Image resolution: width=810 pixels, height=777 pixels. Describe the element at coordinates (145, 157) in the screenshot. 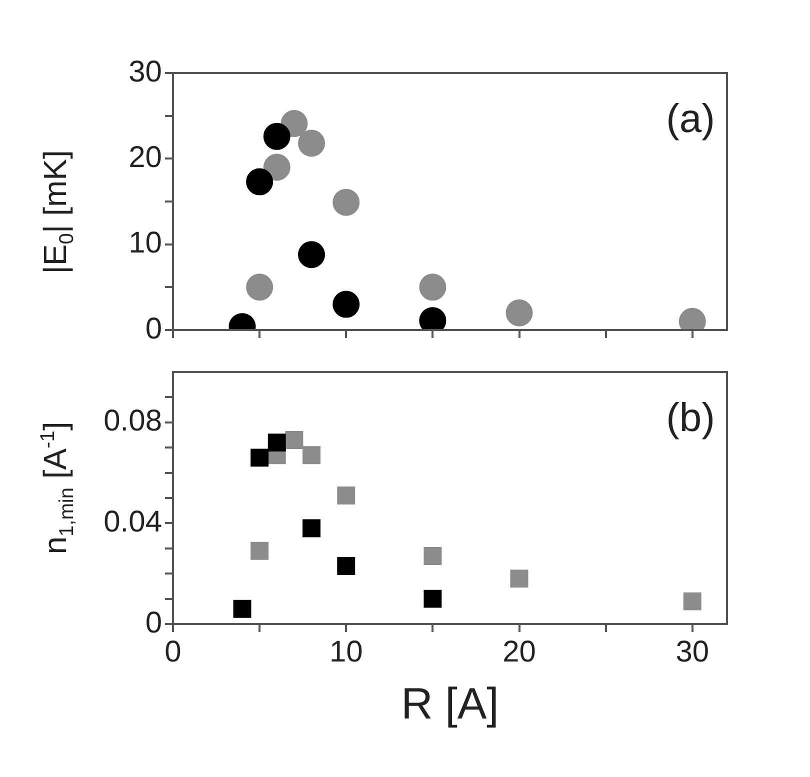

I see `y-tick-label: 20` at that location.